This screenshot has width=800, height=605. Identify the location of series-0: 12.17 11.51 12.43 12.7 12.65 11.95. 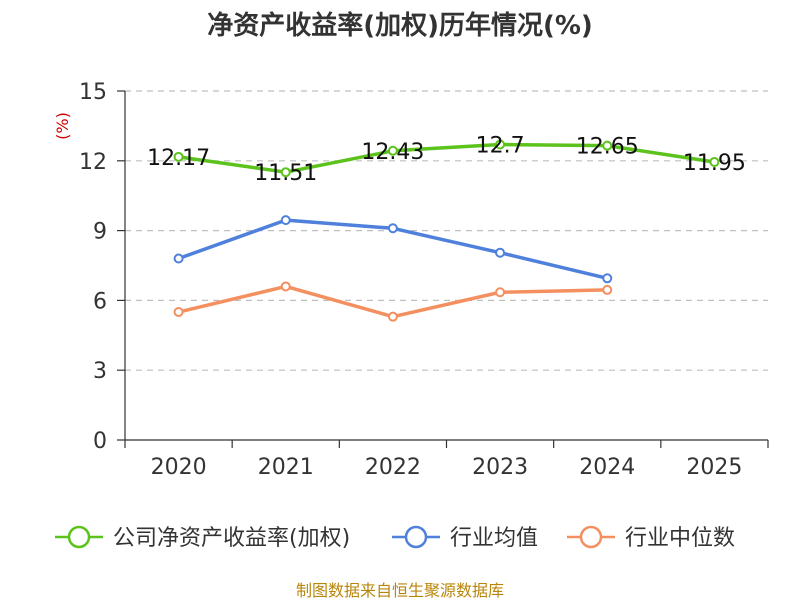
(446, 160).